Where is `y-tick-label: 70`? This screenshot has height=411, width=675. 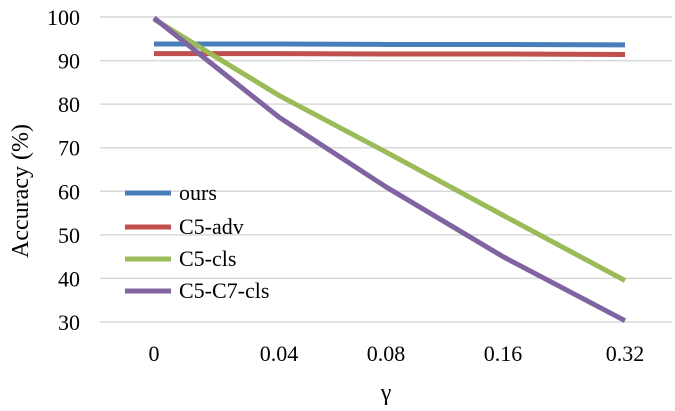 y-tick-label: 70 is located at coordinates (69, 148).